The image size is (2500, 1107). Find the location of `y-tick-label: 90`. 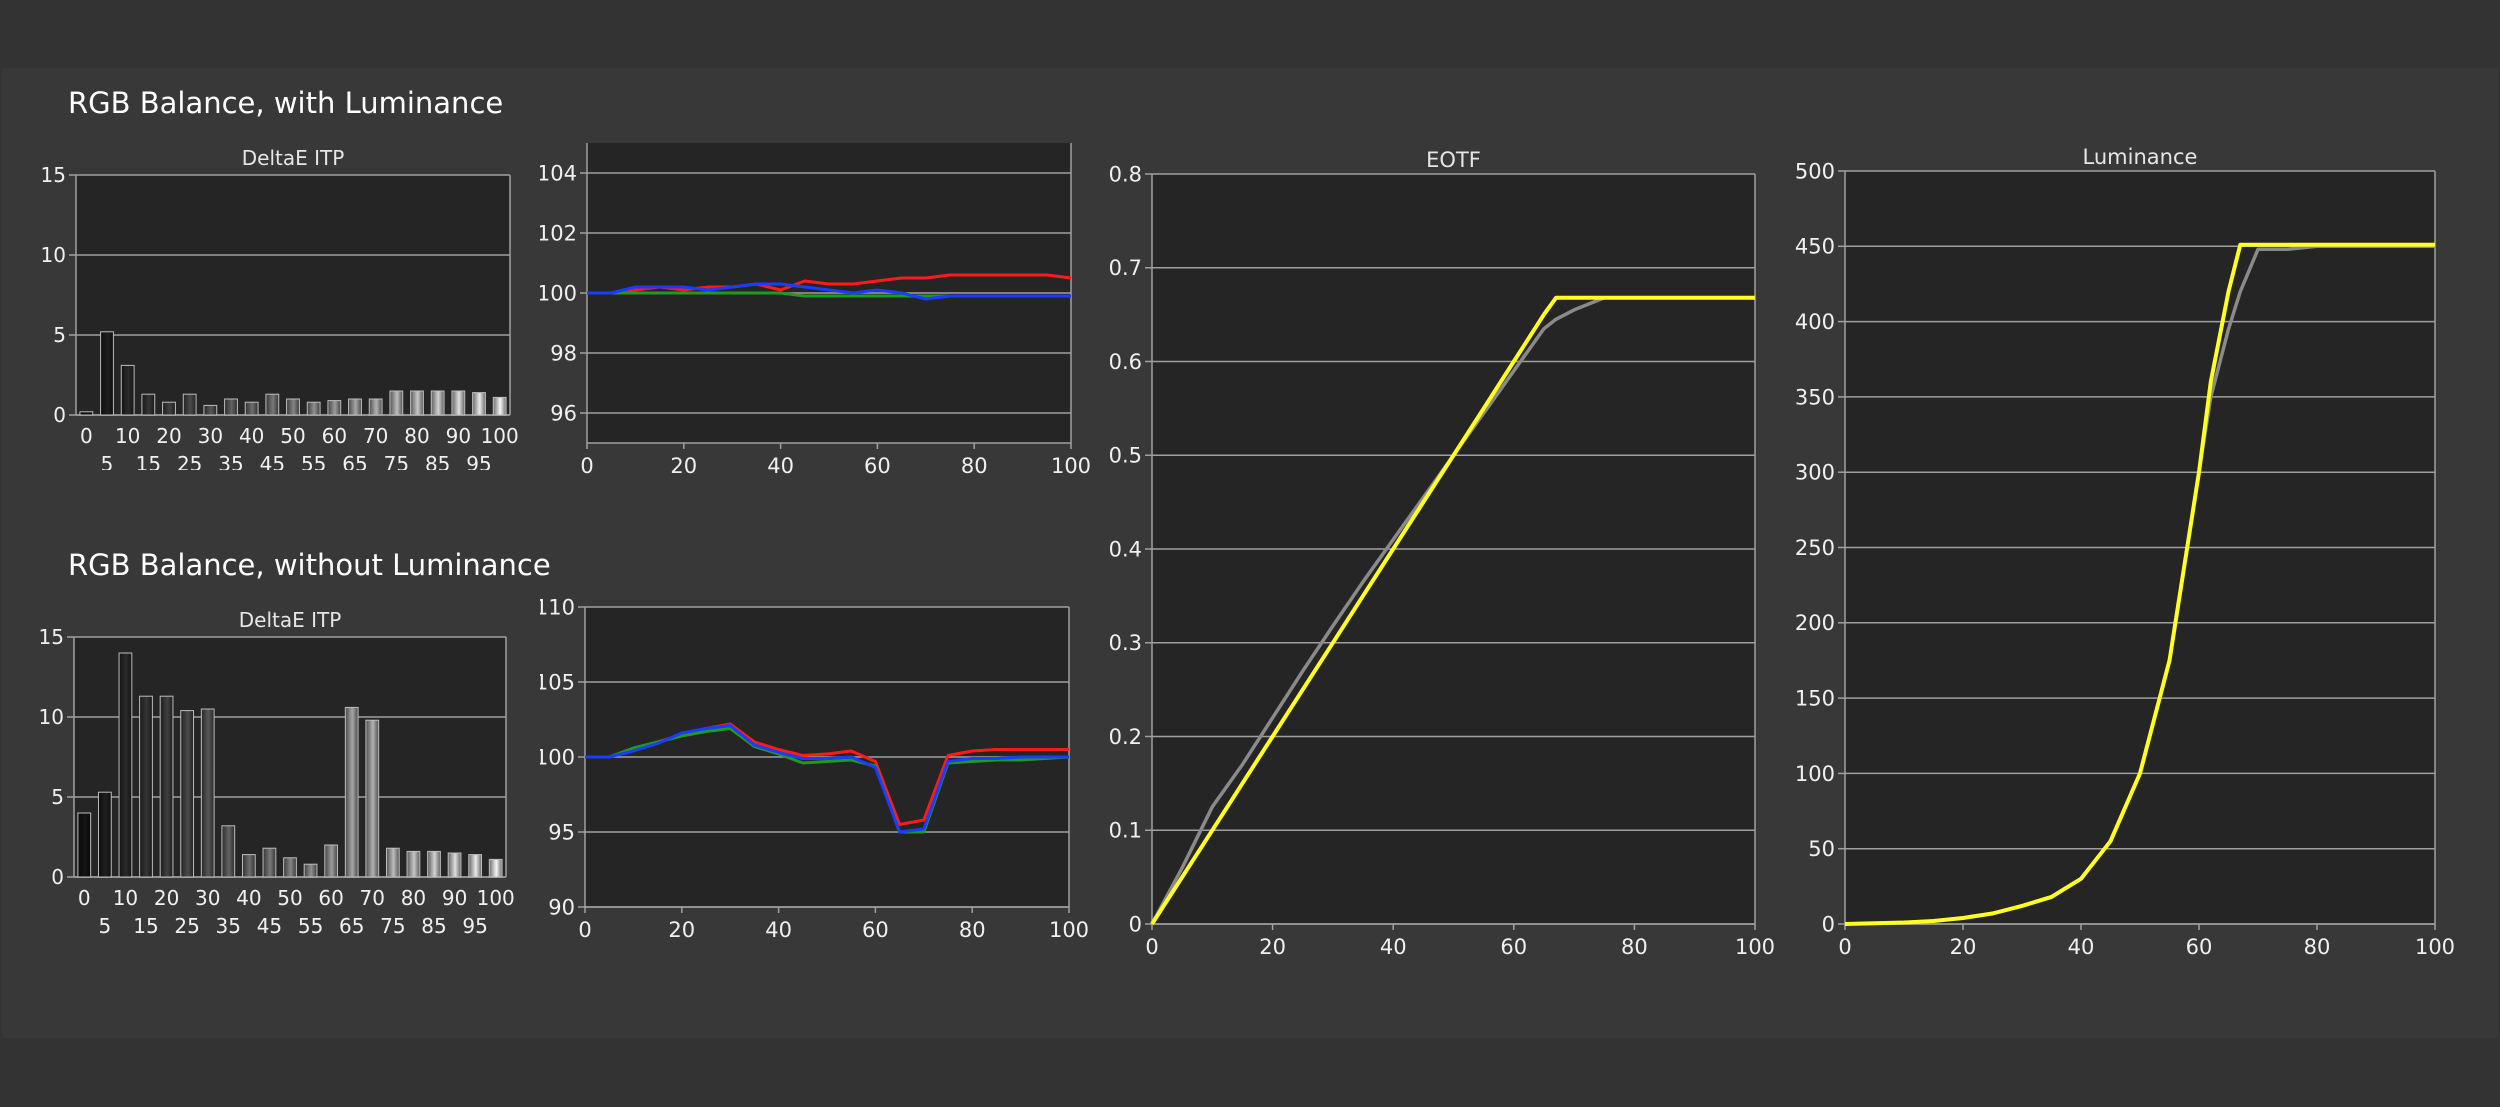

y-tick-label: 90 is located at coordinates (561, 907).